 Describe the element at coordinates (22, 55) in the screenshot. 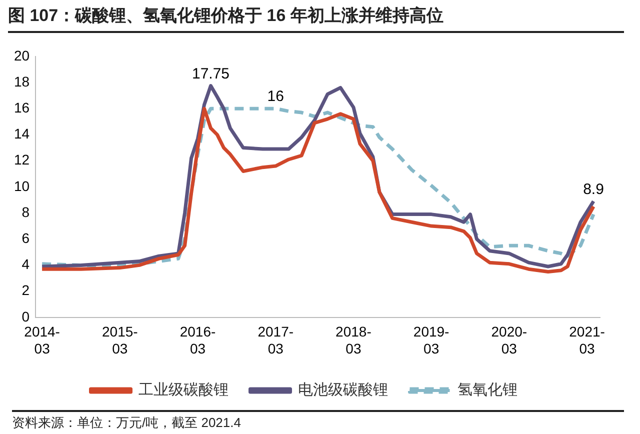

I see `y-tick-label: 20` at that location.